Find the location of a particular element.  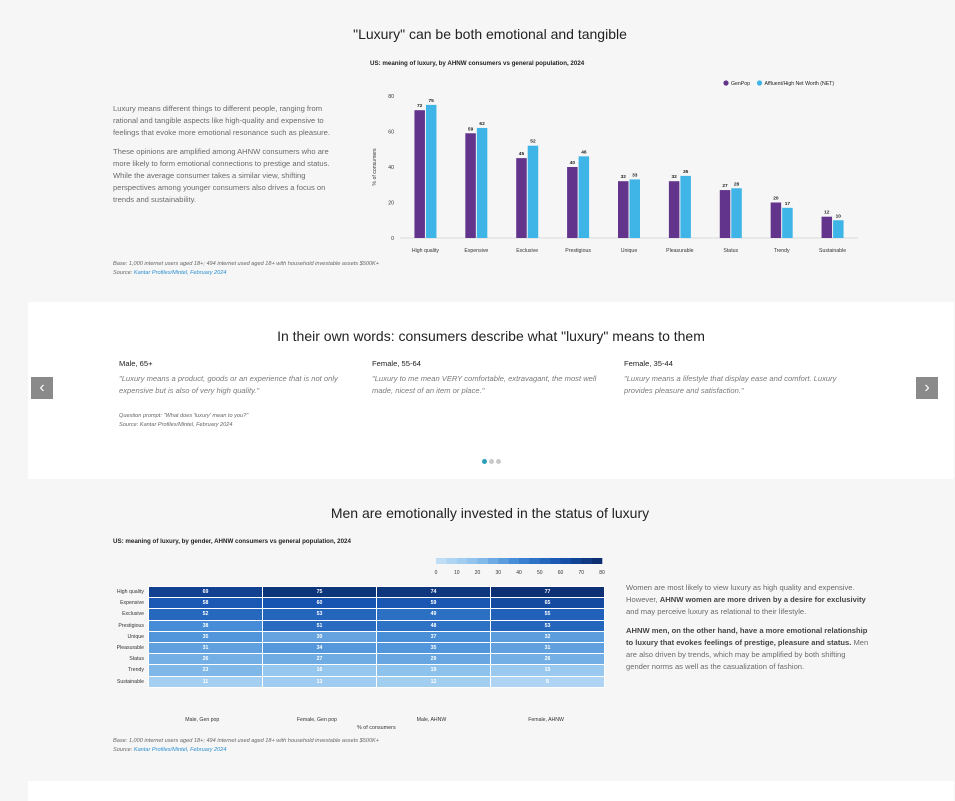

y-tick-label: 40 is located at coordinates (391, 168).